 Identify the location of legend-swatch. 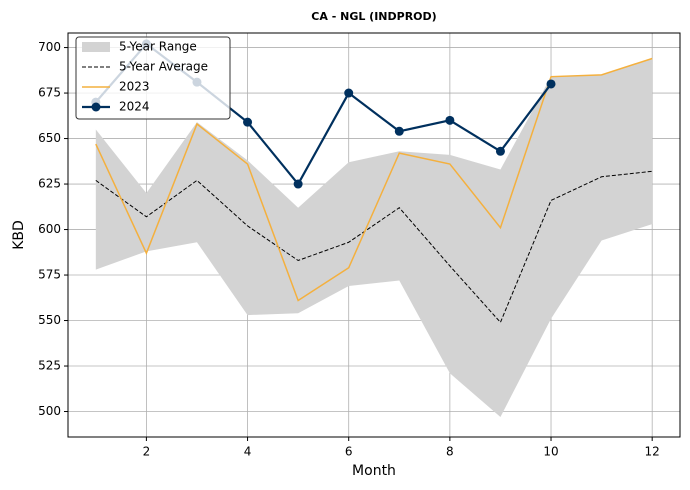
(96, 47).